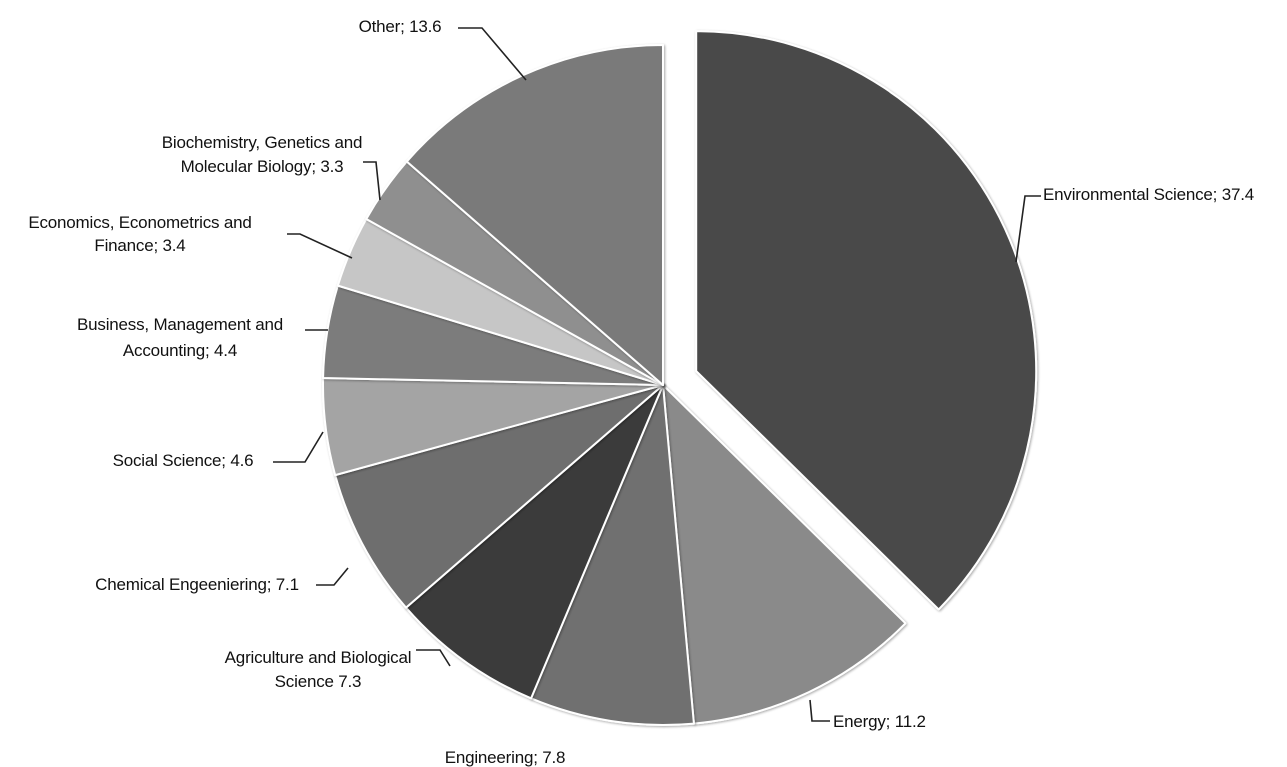 This screenshot has width=1287, height=767. I want to click on data-label: Economics, Econometrics and, so click(139, 222).